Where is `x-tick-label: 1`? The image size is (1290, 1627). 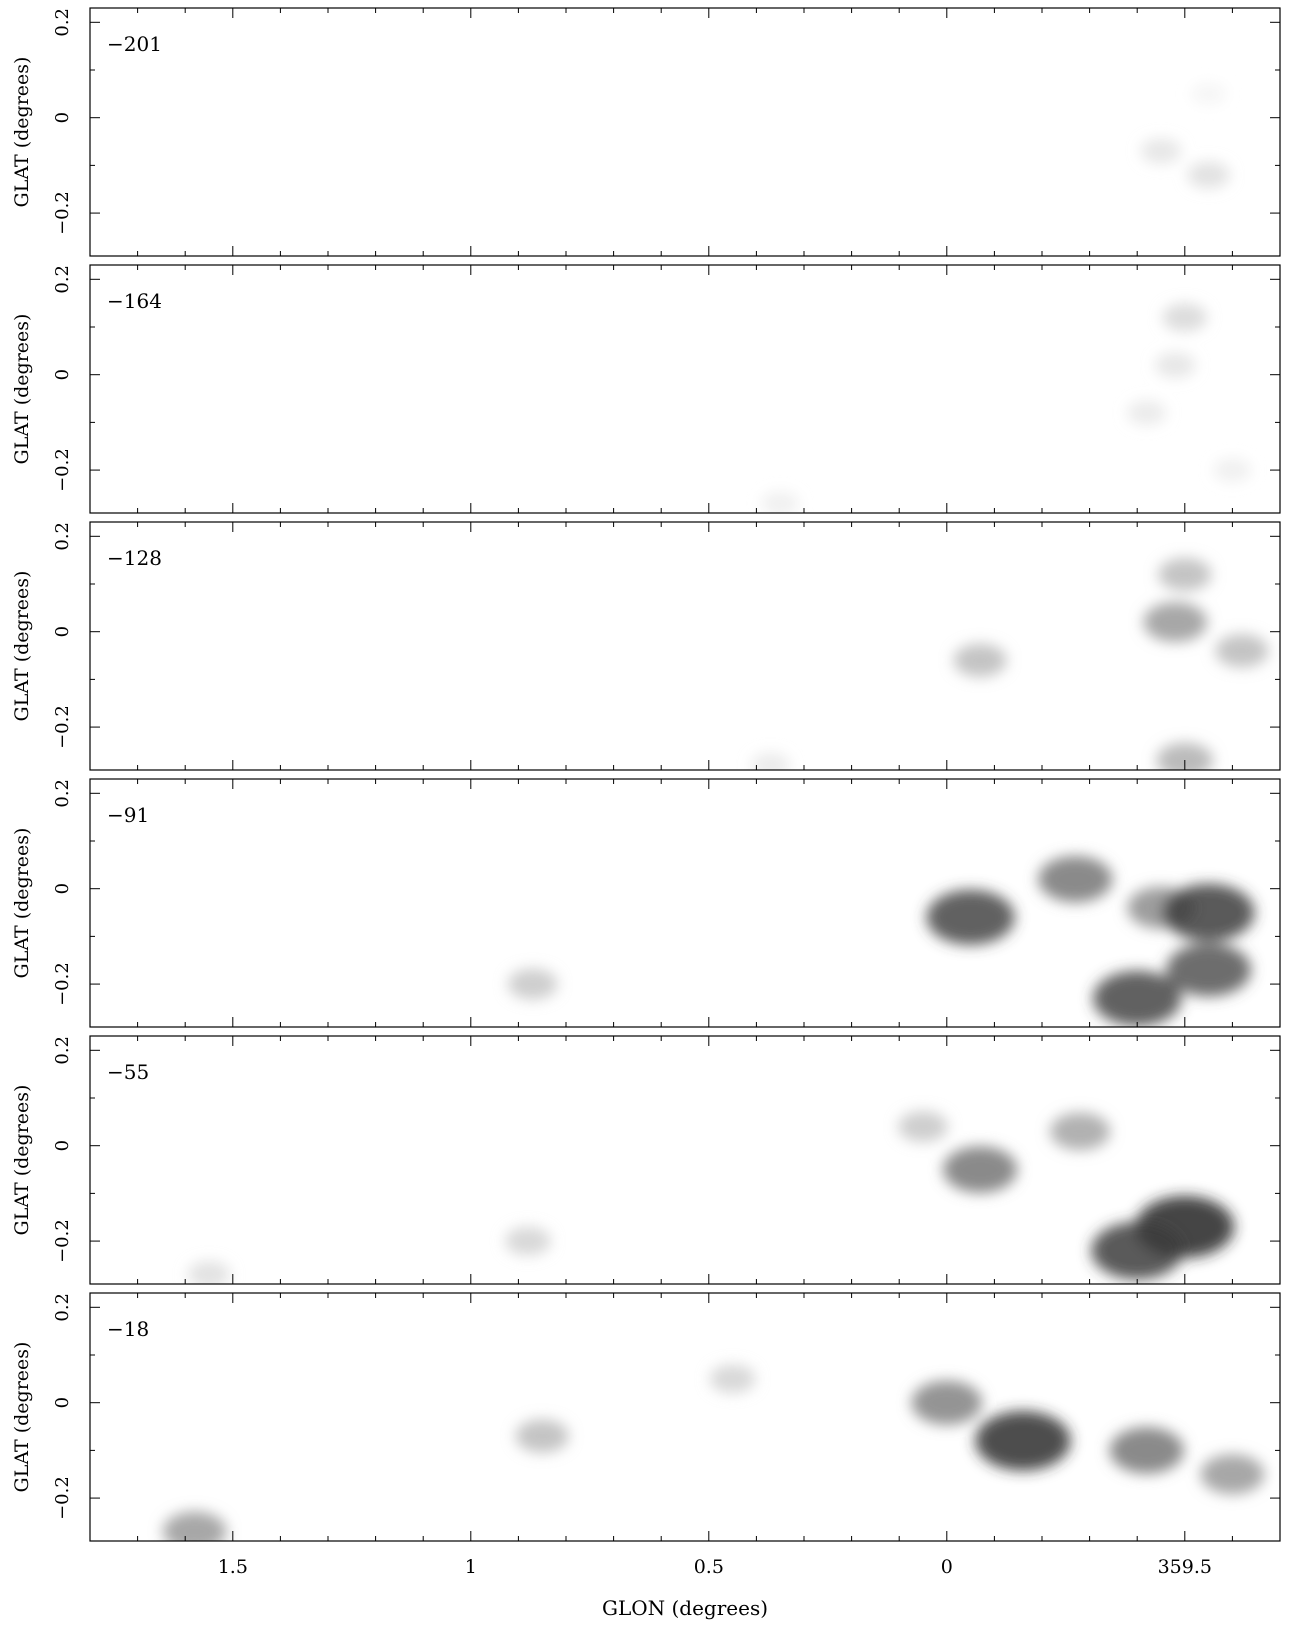
x-tick-label: 1 is located at coordinates (471, 1567).